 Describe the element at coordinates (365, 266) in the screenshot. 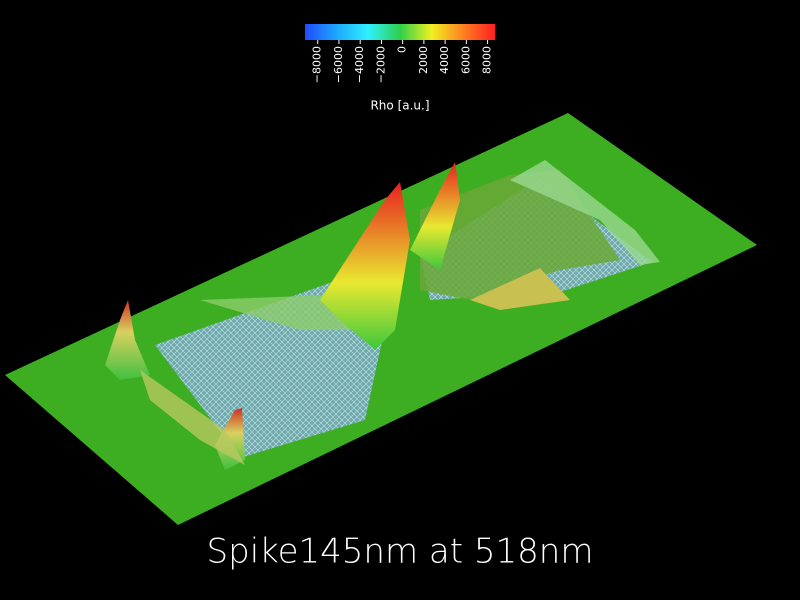

I see `central-spike` at that location.